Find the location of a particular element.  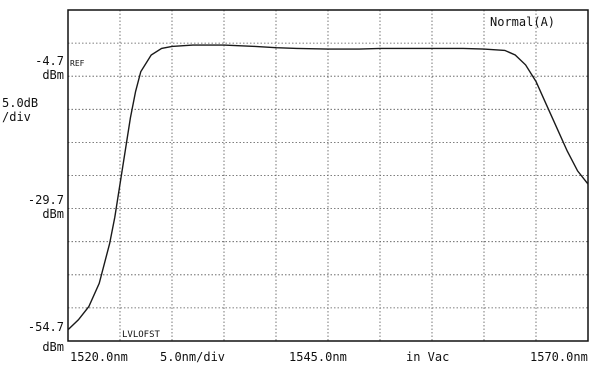

ref-level-unit: dBm is located at coordinates (53, 75).